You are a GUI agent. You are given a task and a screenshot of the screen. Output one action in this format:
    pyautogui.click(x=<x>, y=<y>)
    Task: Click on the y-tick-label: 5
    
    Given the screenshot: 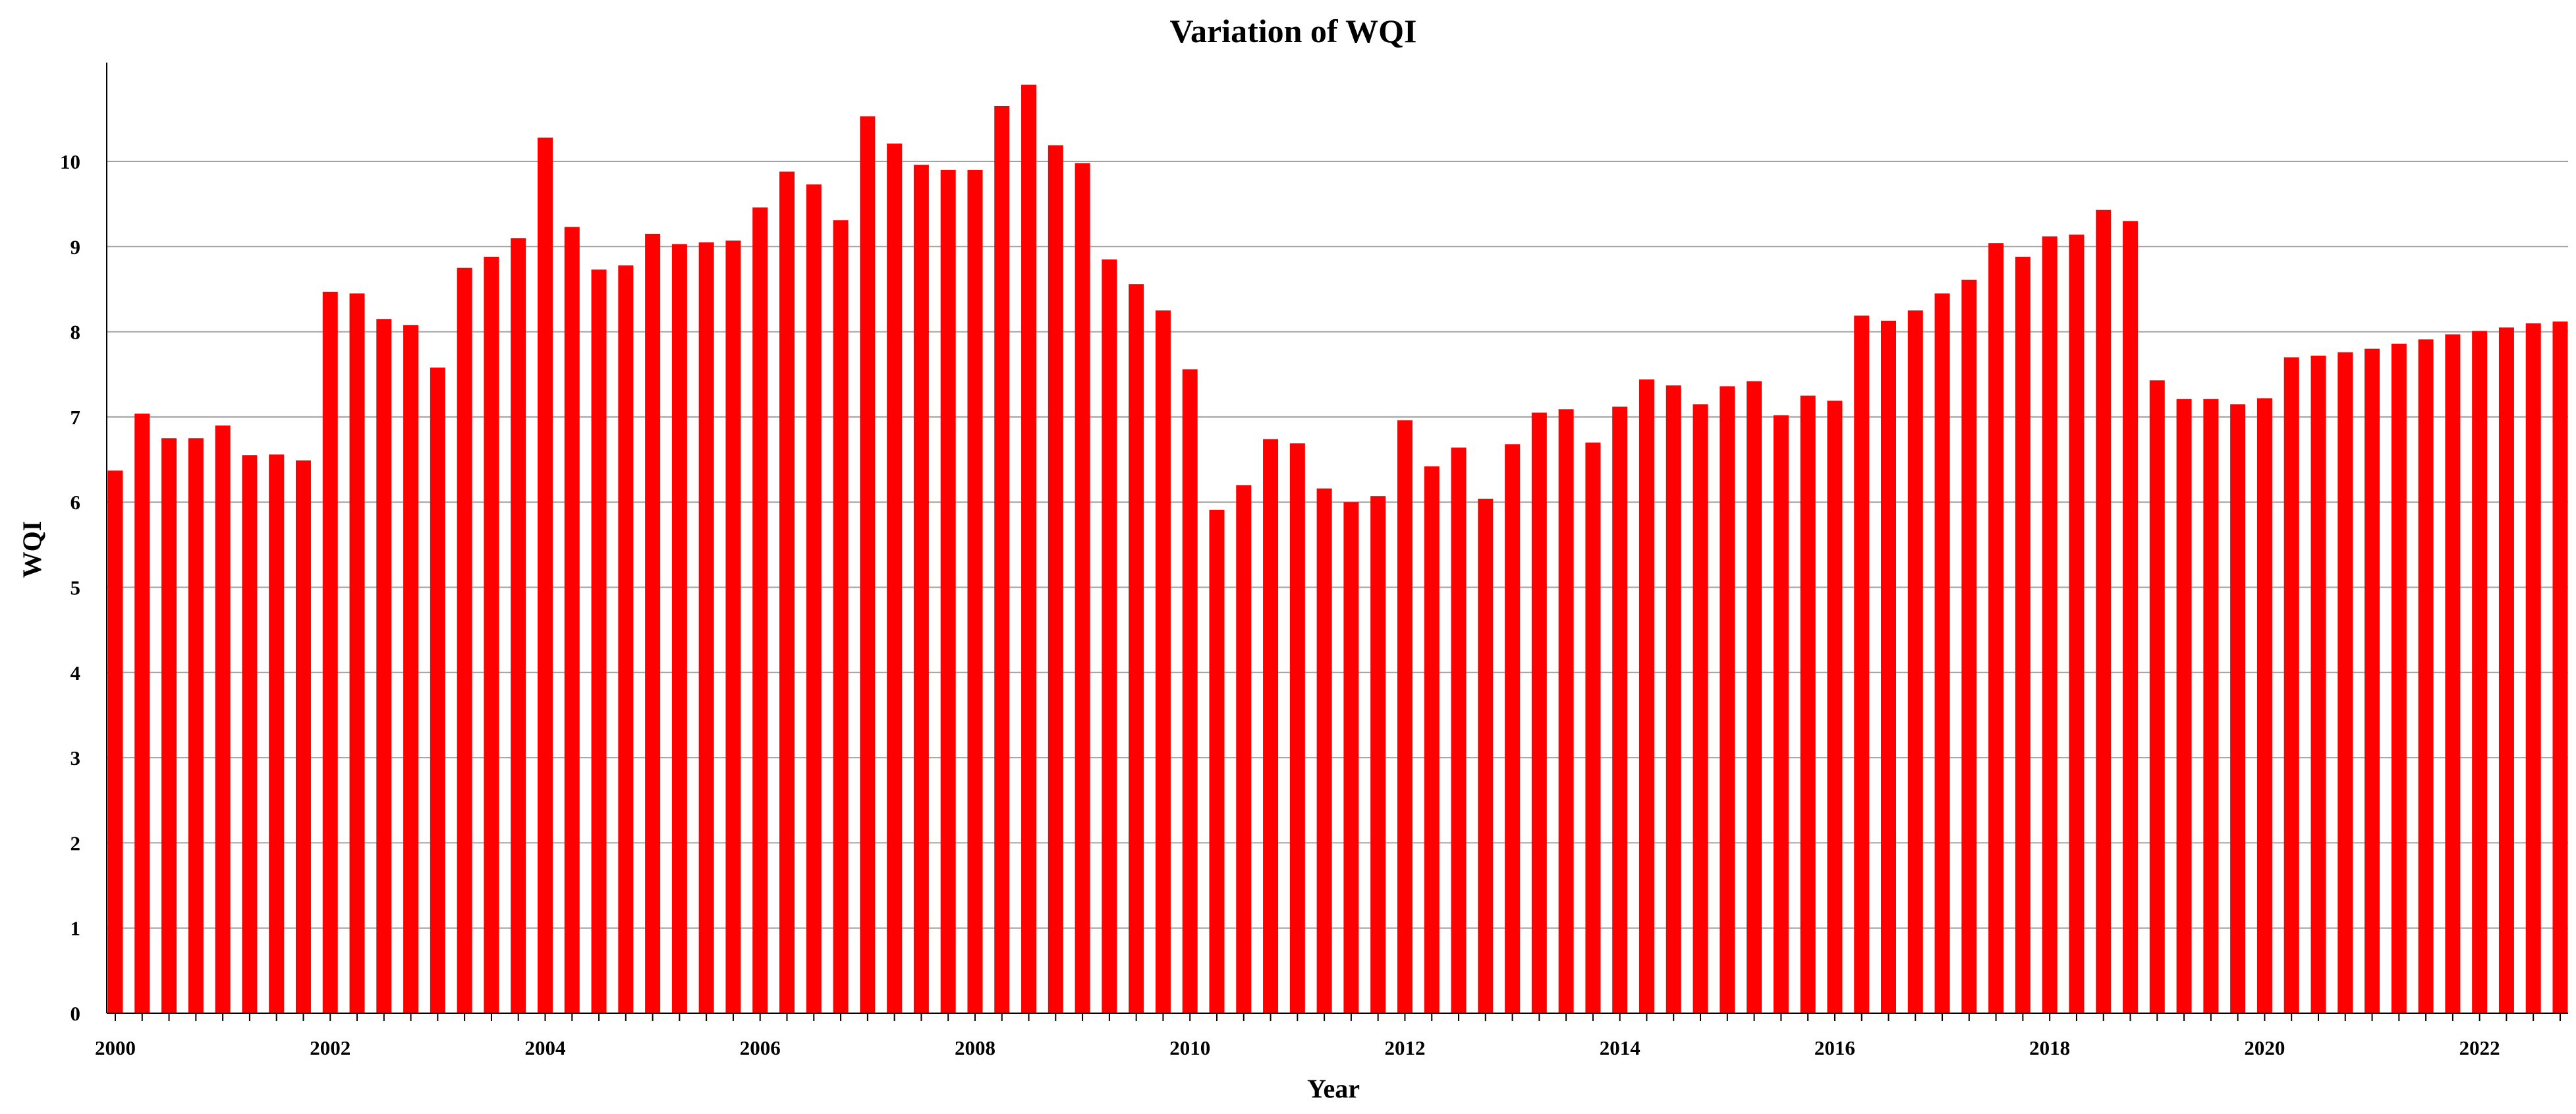 What is the action you would take?
    pyautogui.click(x=75, y=587)
    